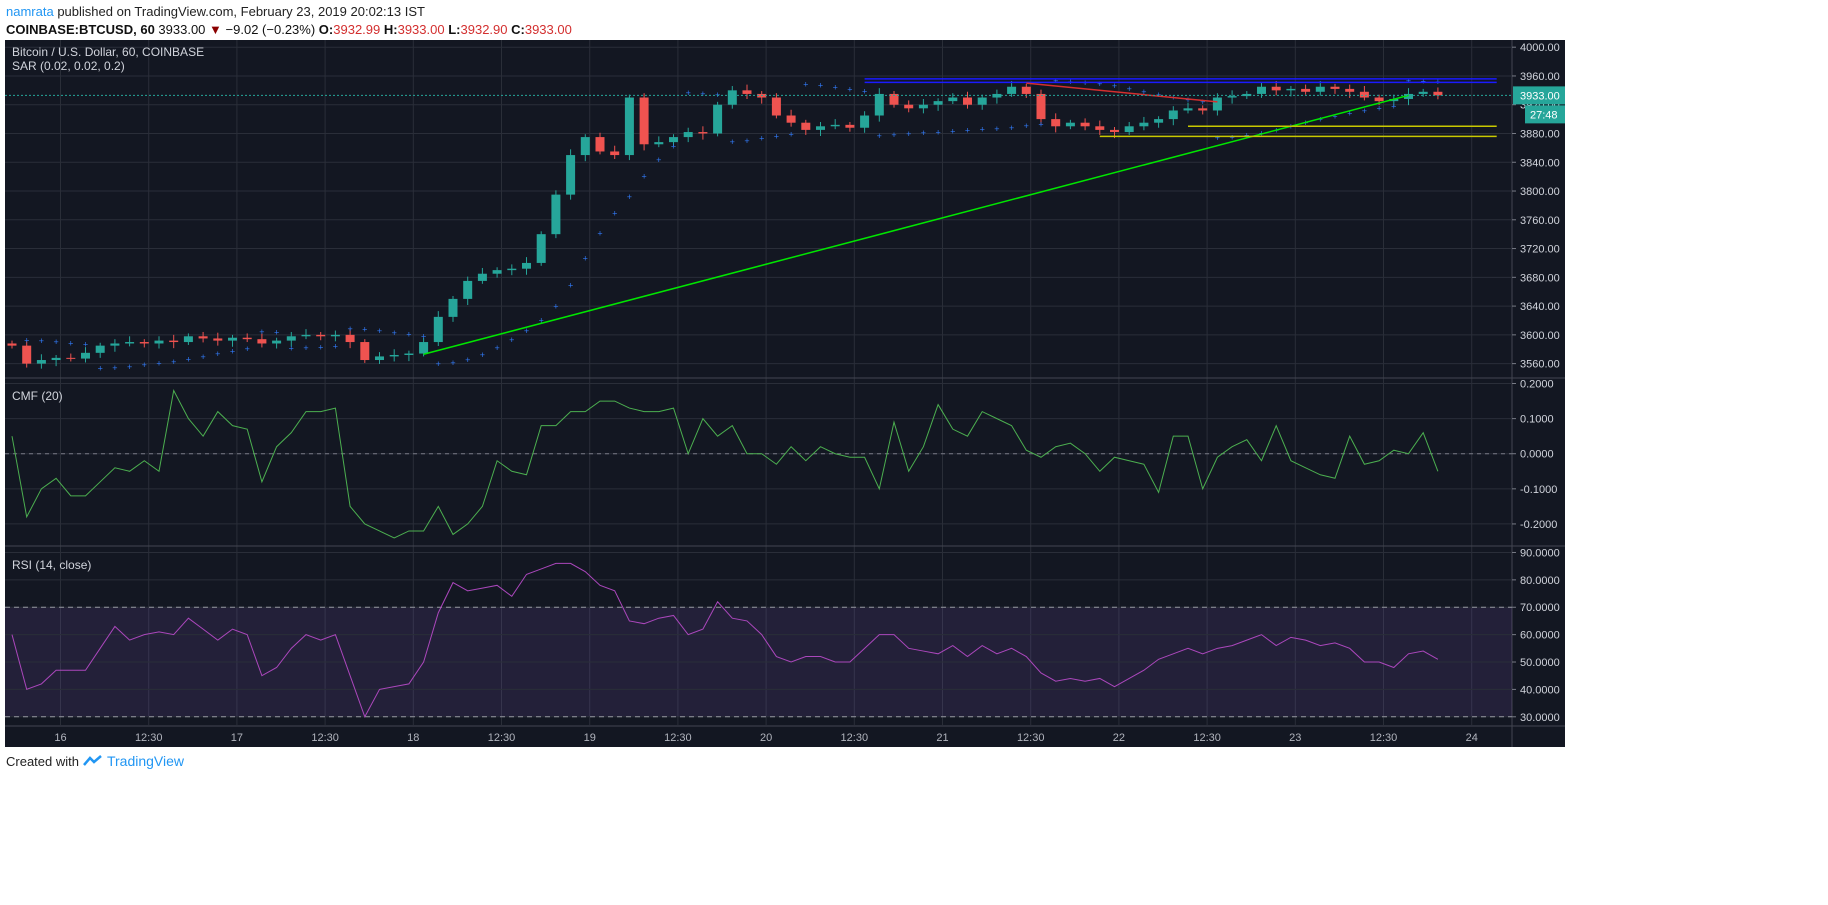 Image resolution: width=1828 pixels, height=905 pixels. I want to click on price-change: −9.02 (−0.23%), so click(270, 29).